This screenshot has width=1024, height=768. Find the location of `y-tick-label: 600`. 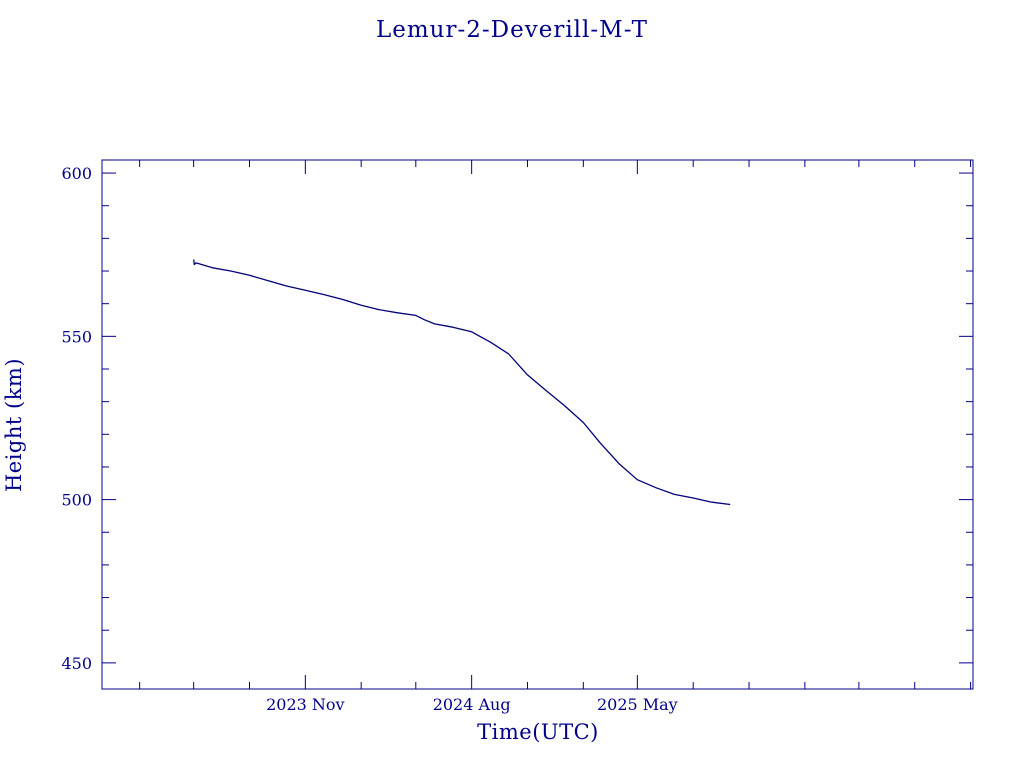

y-tick-label: 600 is located at coordinates (76, 173).